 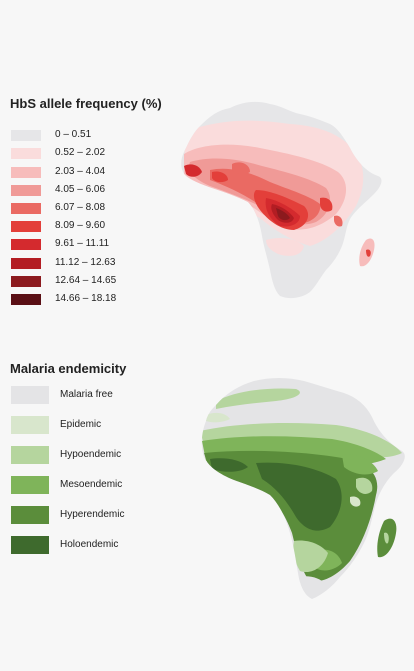 I want to click on hbs-title: HbS allele frequency (%), so click(x=86, y=103).